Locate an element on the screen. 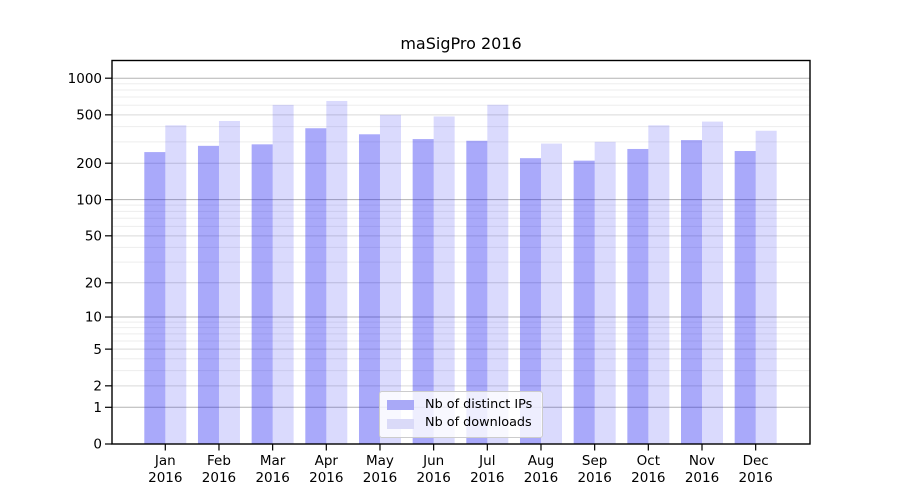  y-tick-label-1: 1 is located at coordinates (97, 408).